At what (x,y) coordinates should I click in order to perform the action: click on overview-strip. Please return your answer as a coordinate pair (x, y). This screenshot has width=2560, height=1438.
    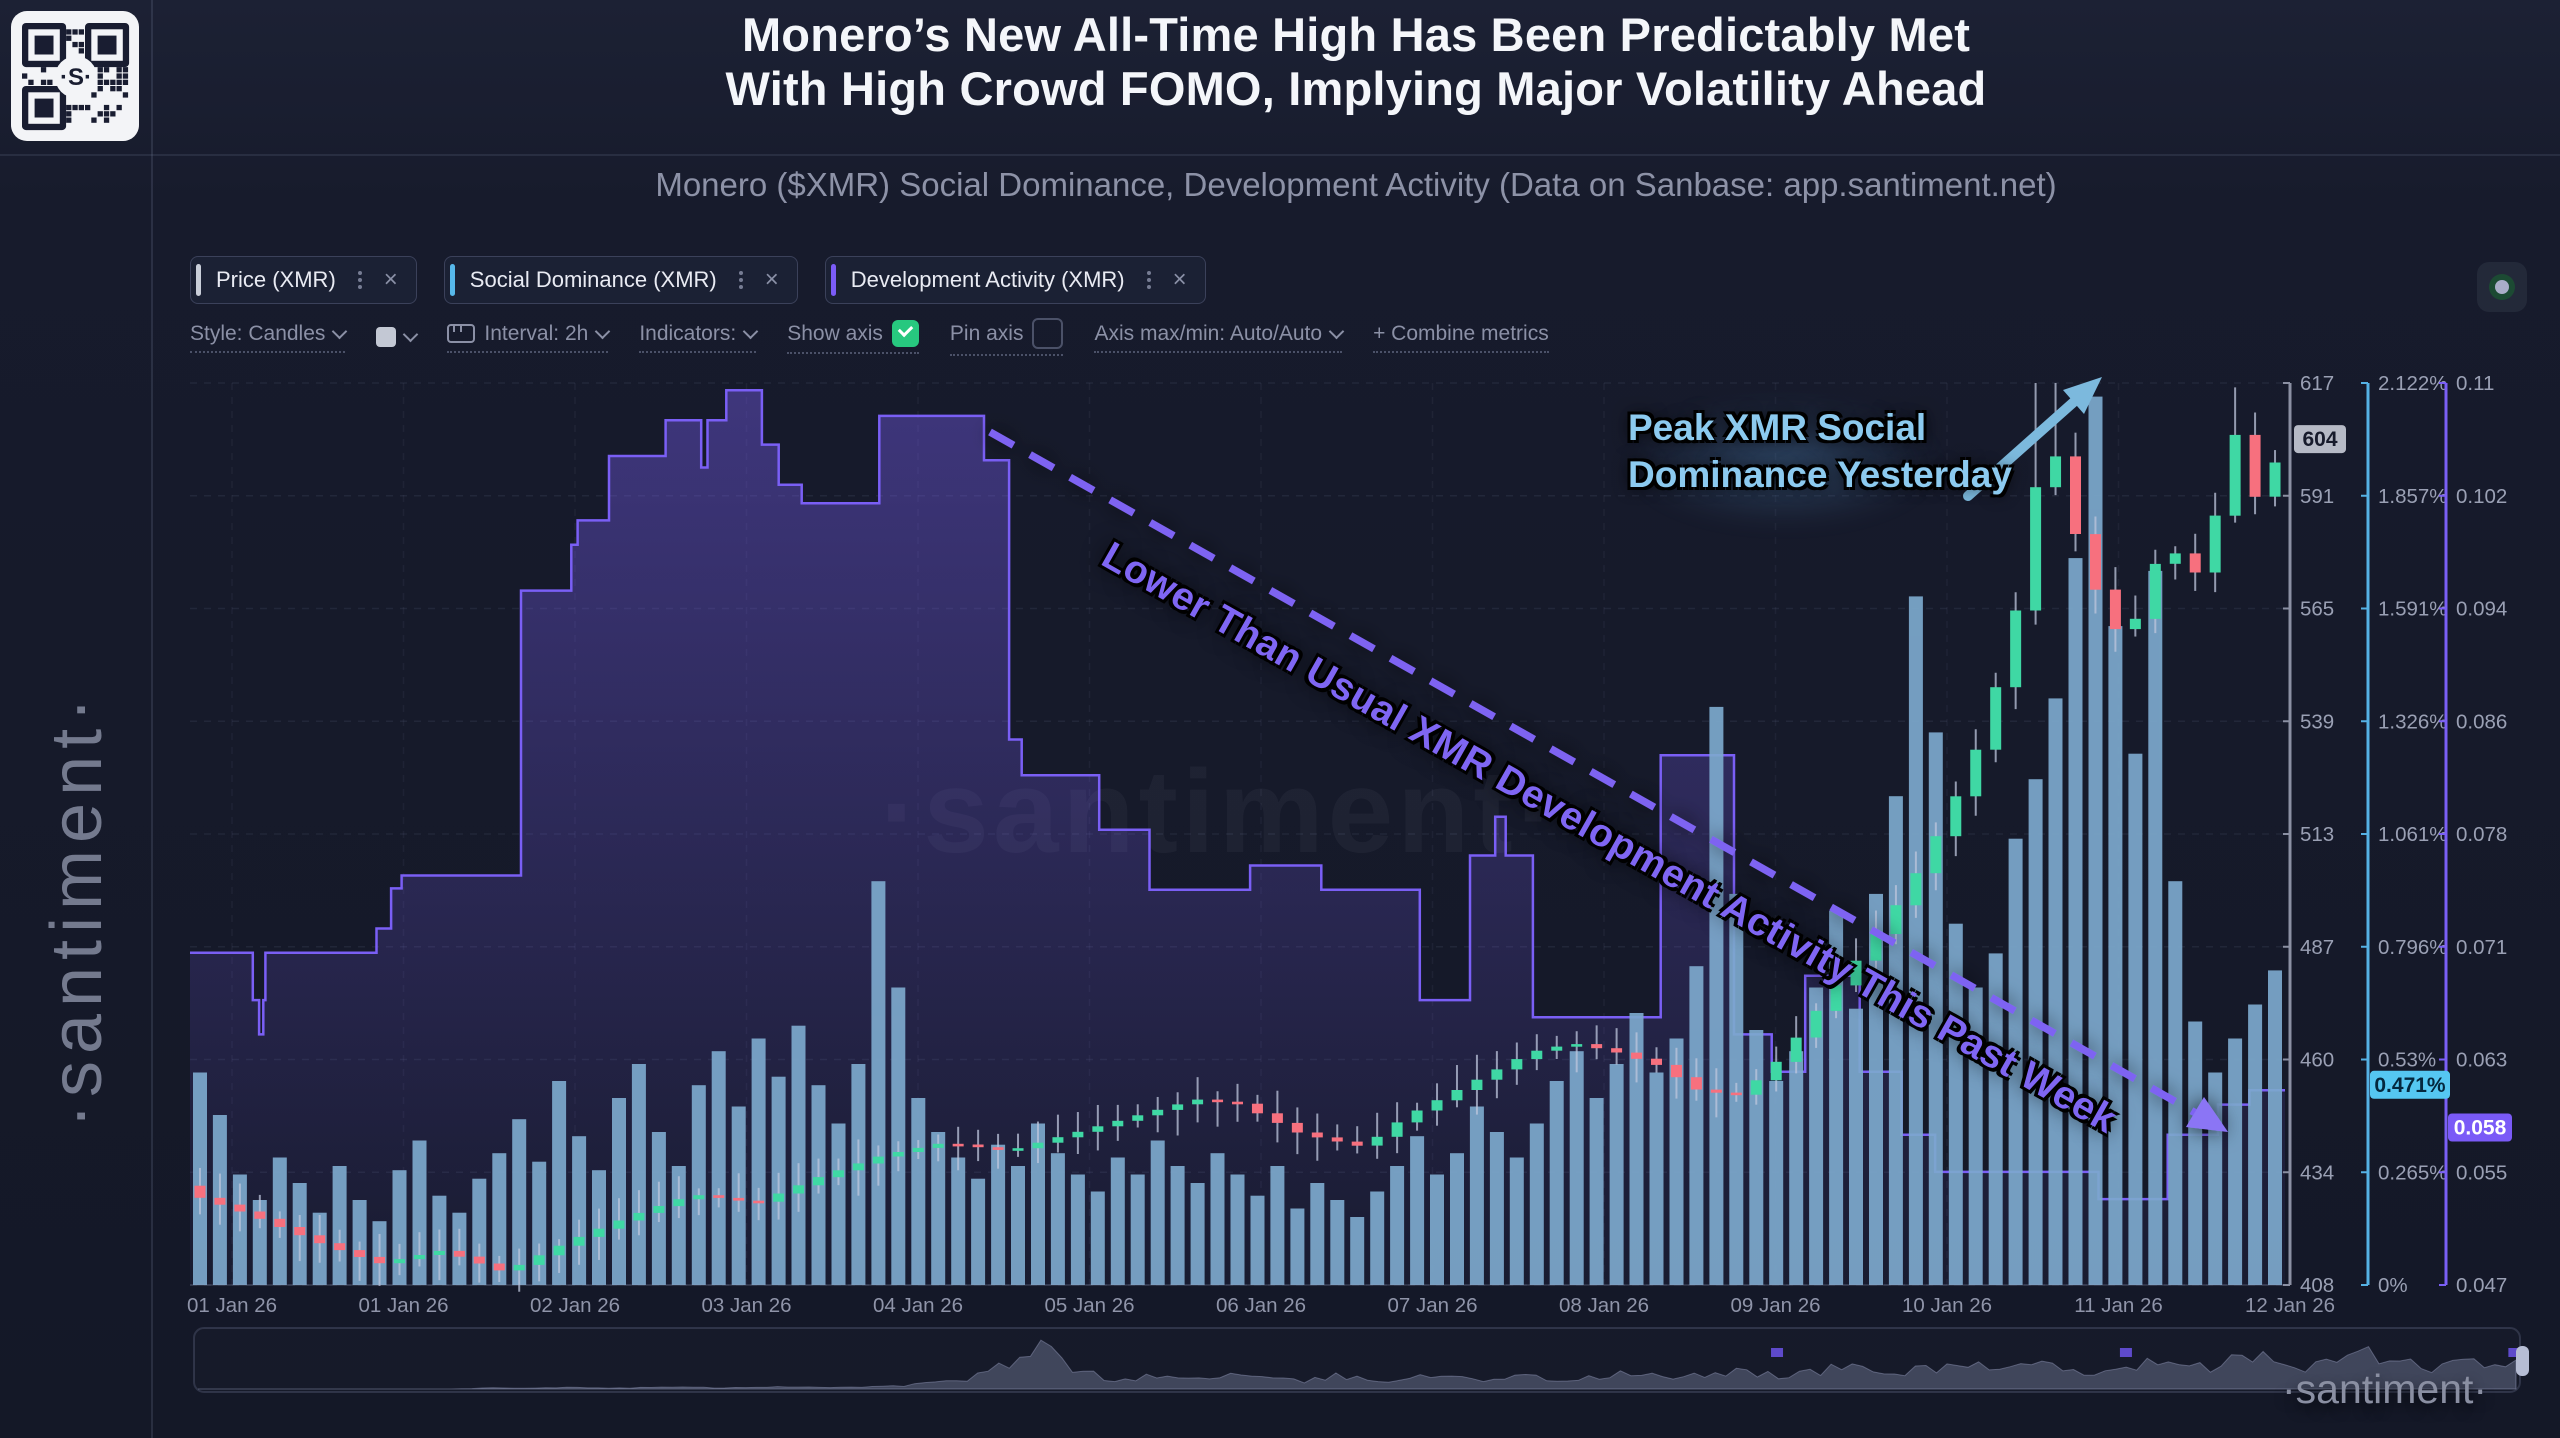
    Looking at the image, I should click on (1361, 1360).